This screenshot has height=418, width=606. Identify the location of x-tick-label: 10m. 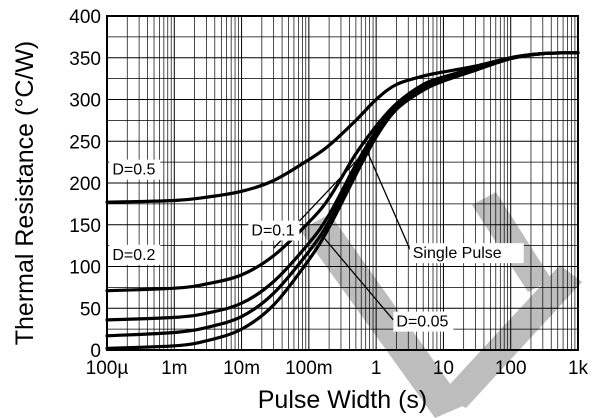
(241, 368).